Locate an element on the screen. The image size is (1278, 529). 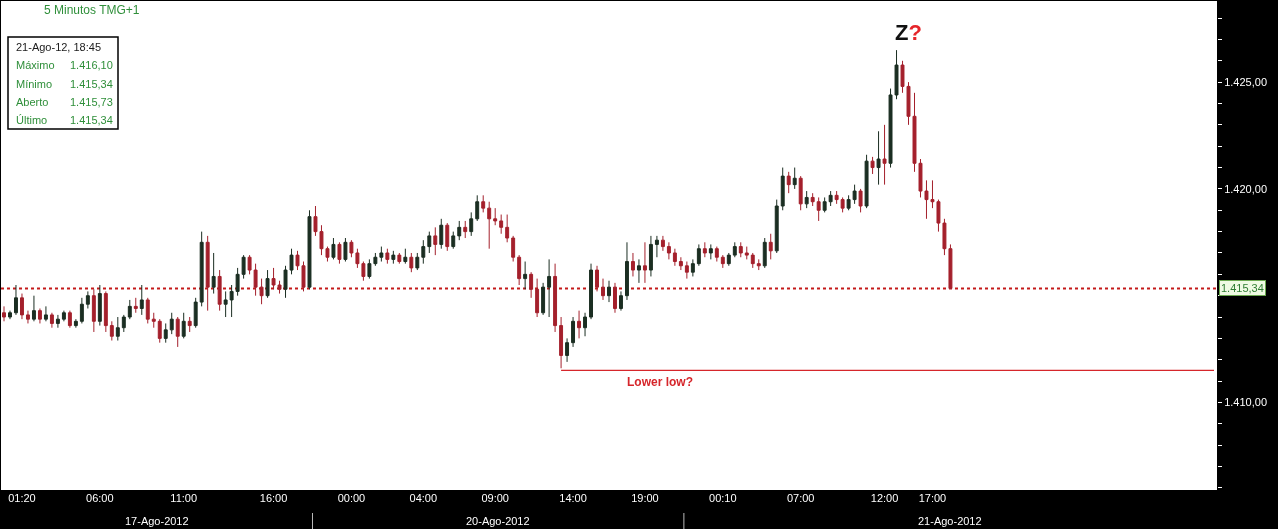
x-tick-label: 12:00 is located at coordinates (884, 498).